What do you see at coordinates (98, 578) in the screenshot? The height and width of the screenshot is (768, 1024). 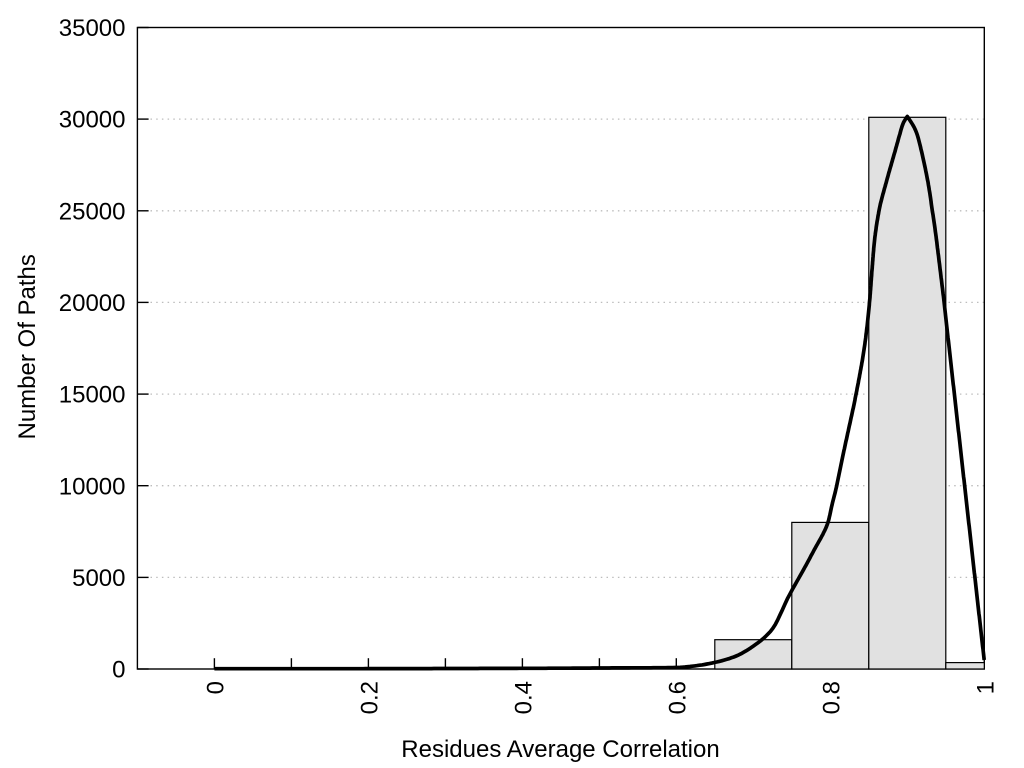 I see `svg-text: 5000` at bounding box center [98, 578].